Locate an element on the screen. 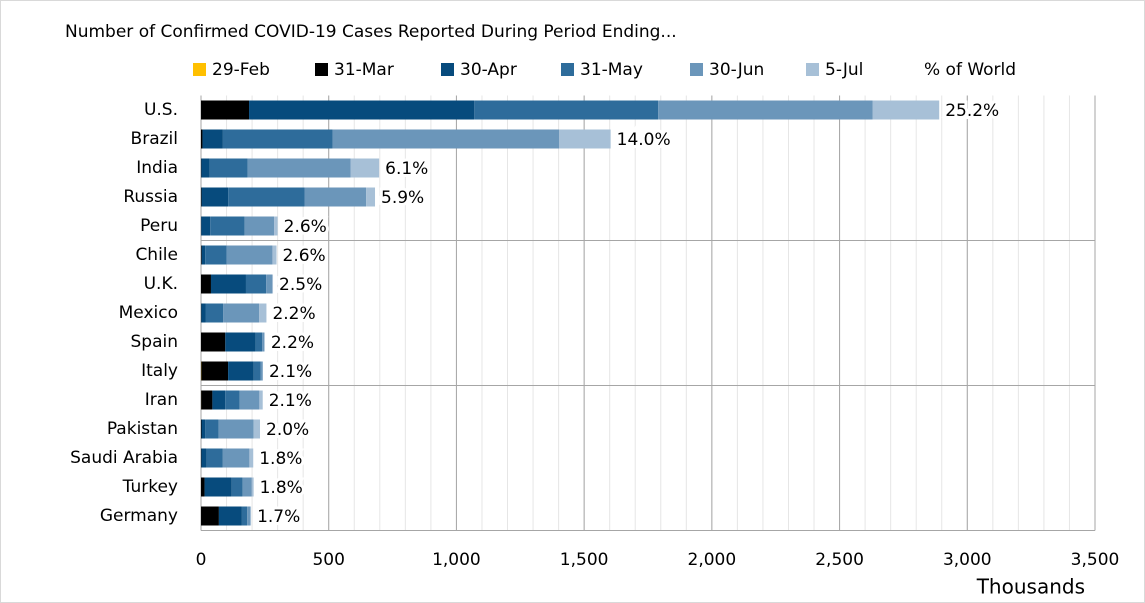  x-tick-label: 1,000 is located at coordinates (456, 560).